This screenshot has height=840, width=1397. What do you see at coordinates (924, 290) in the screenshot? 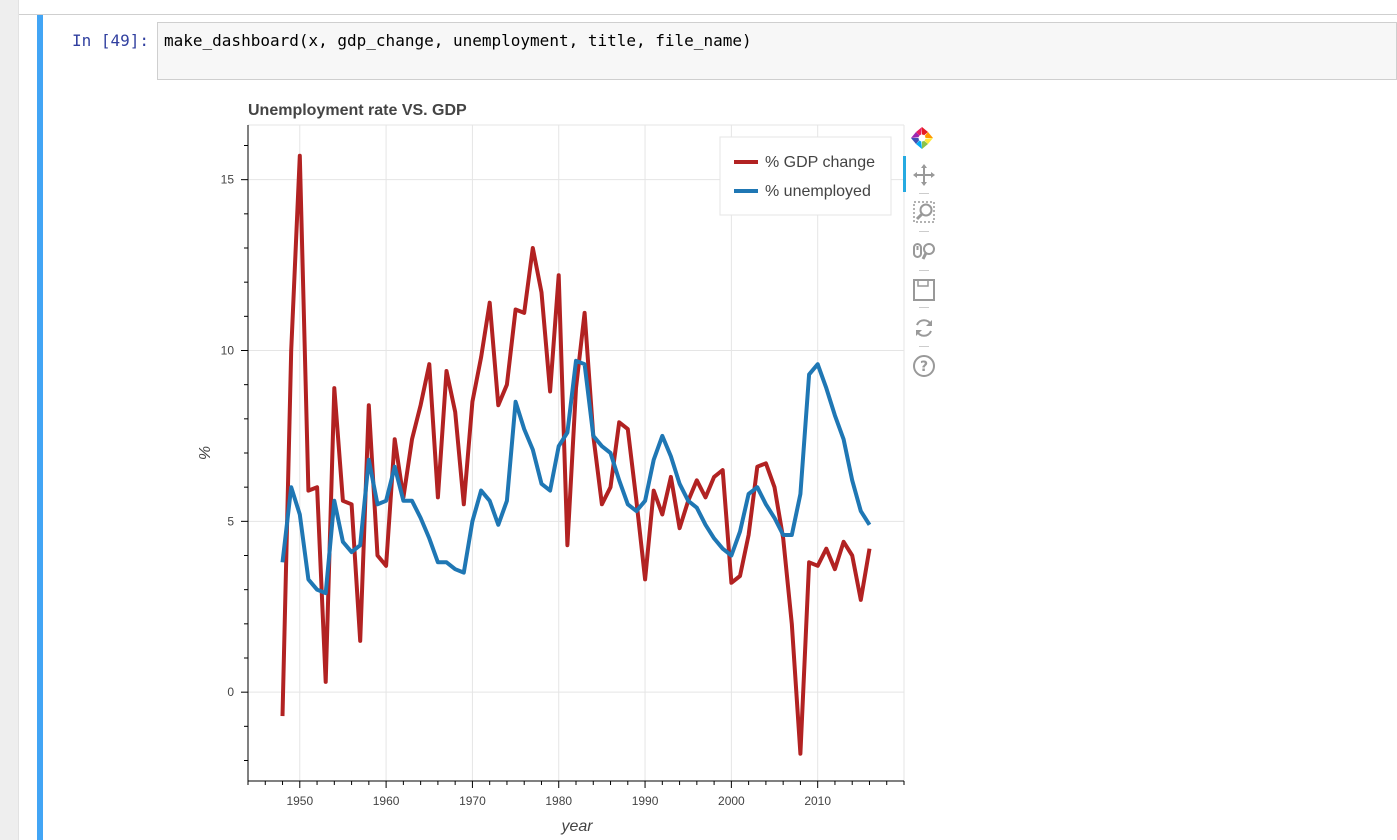
I see `save-icon` at bounding box center [924, 290].